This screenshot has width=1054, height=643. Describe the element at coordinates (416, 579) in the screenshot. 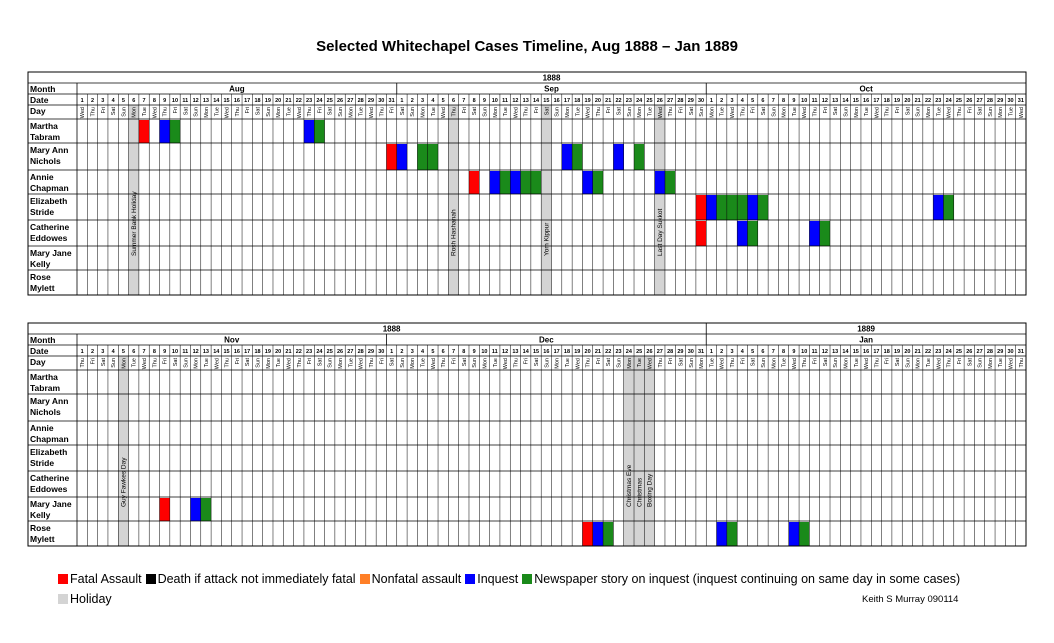

I see `legend-label: Nonfatal assault` at that location.